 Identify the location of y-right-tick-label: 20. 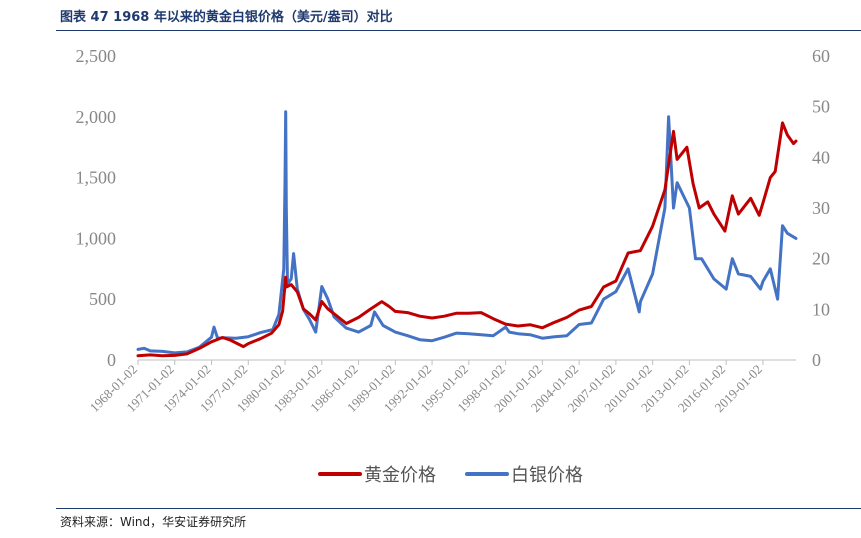
(821, 259).